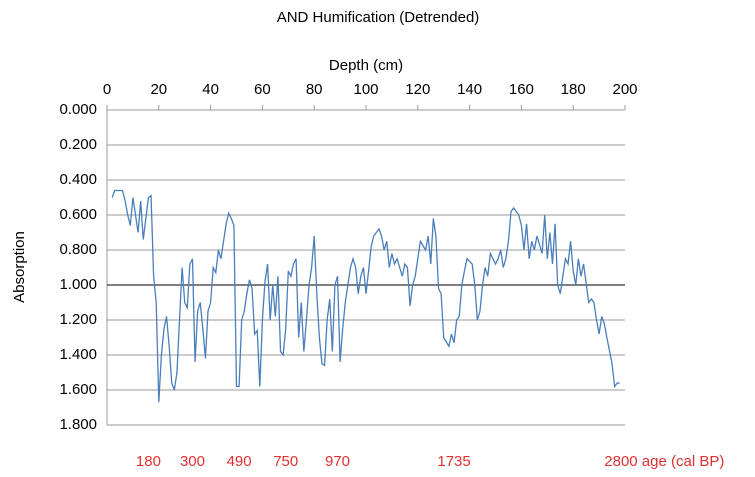 The height and width of the screenshot is (477, 755). I want to click on age-annotation: 180, so click(148, 461).